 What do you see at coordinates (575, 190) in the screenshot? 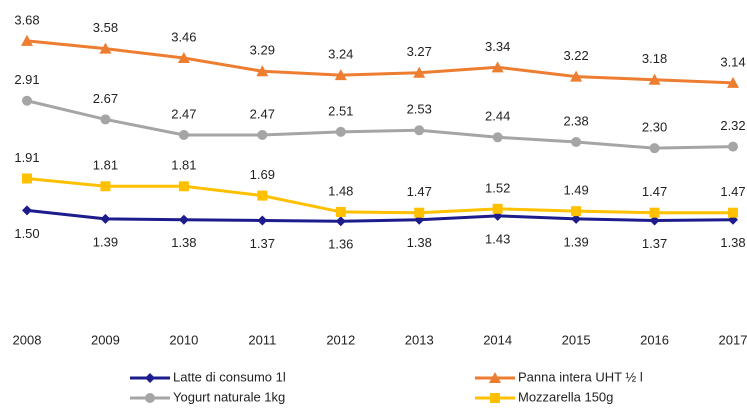
I see `data-label: 1.49` at bounding box center [575, 190].